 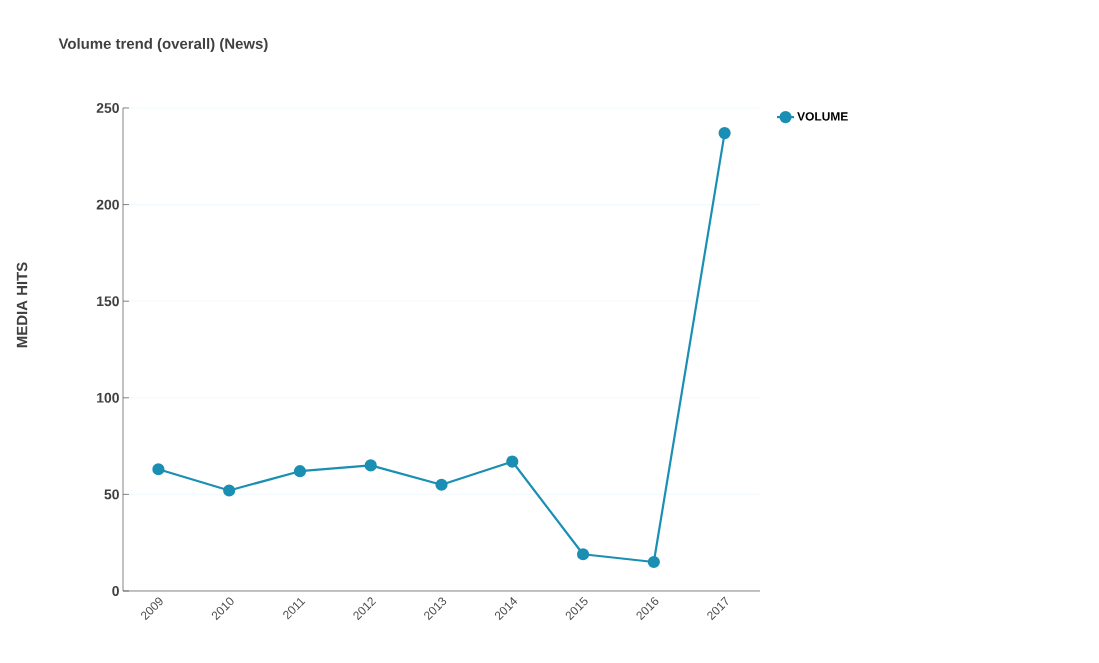 I want to click on y-tick-label: 250, so click(x=107, y=108).